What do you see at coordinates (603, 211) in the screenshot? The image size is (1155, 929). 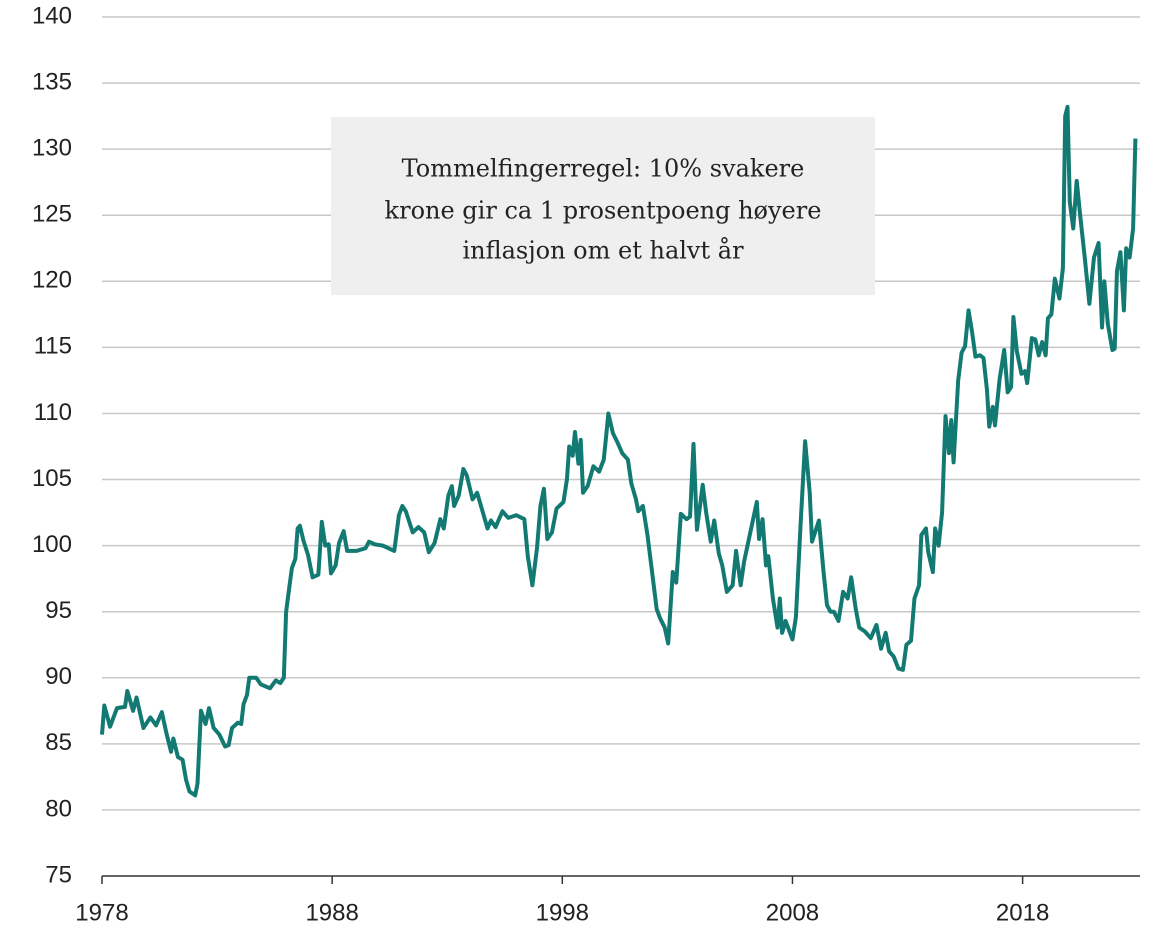 I see `annotation: krone gir ca 1 prosentpoeng høyere` at bounding box center [603, 211].